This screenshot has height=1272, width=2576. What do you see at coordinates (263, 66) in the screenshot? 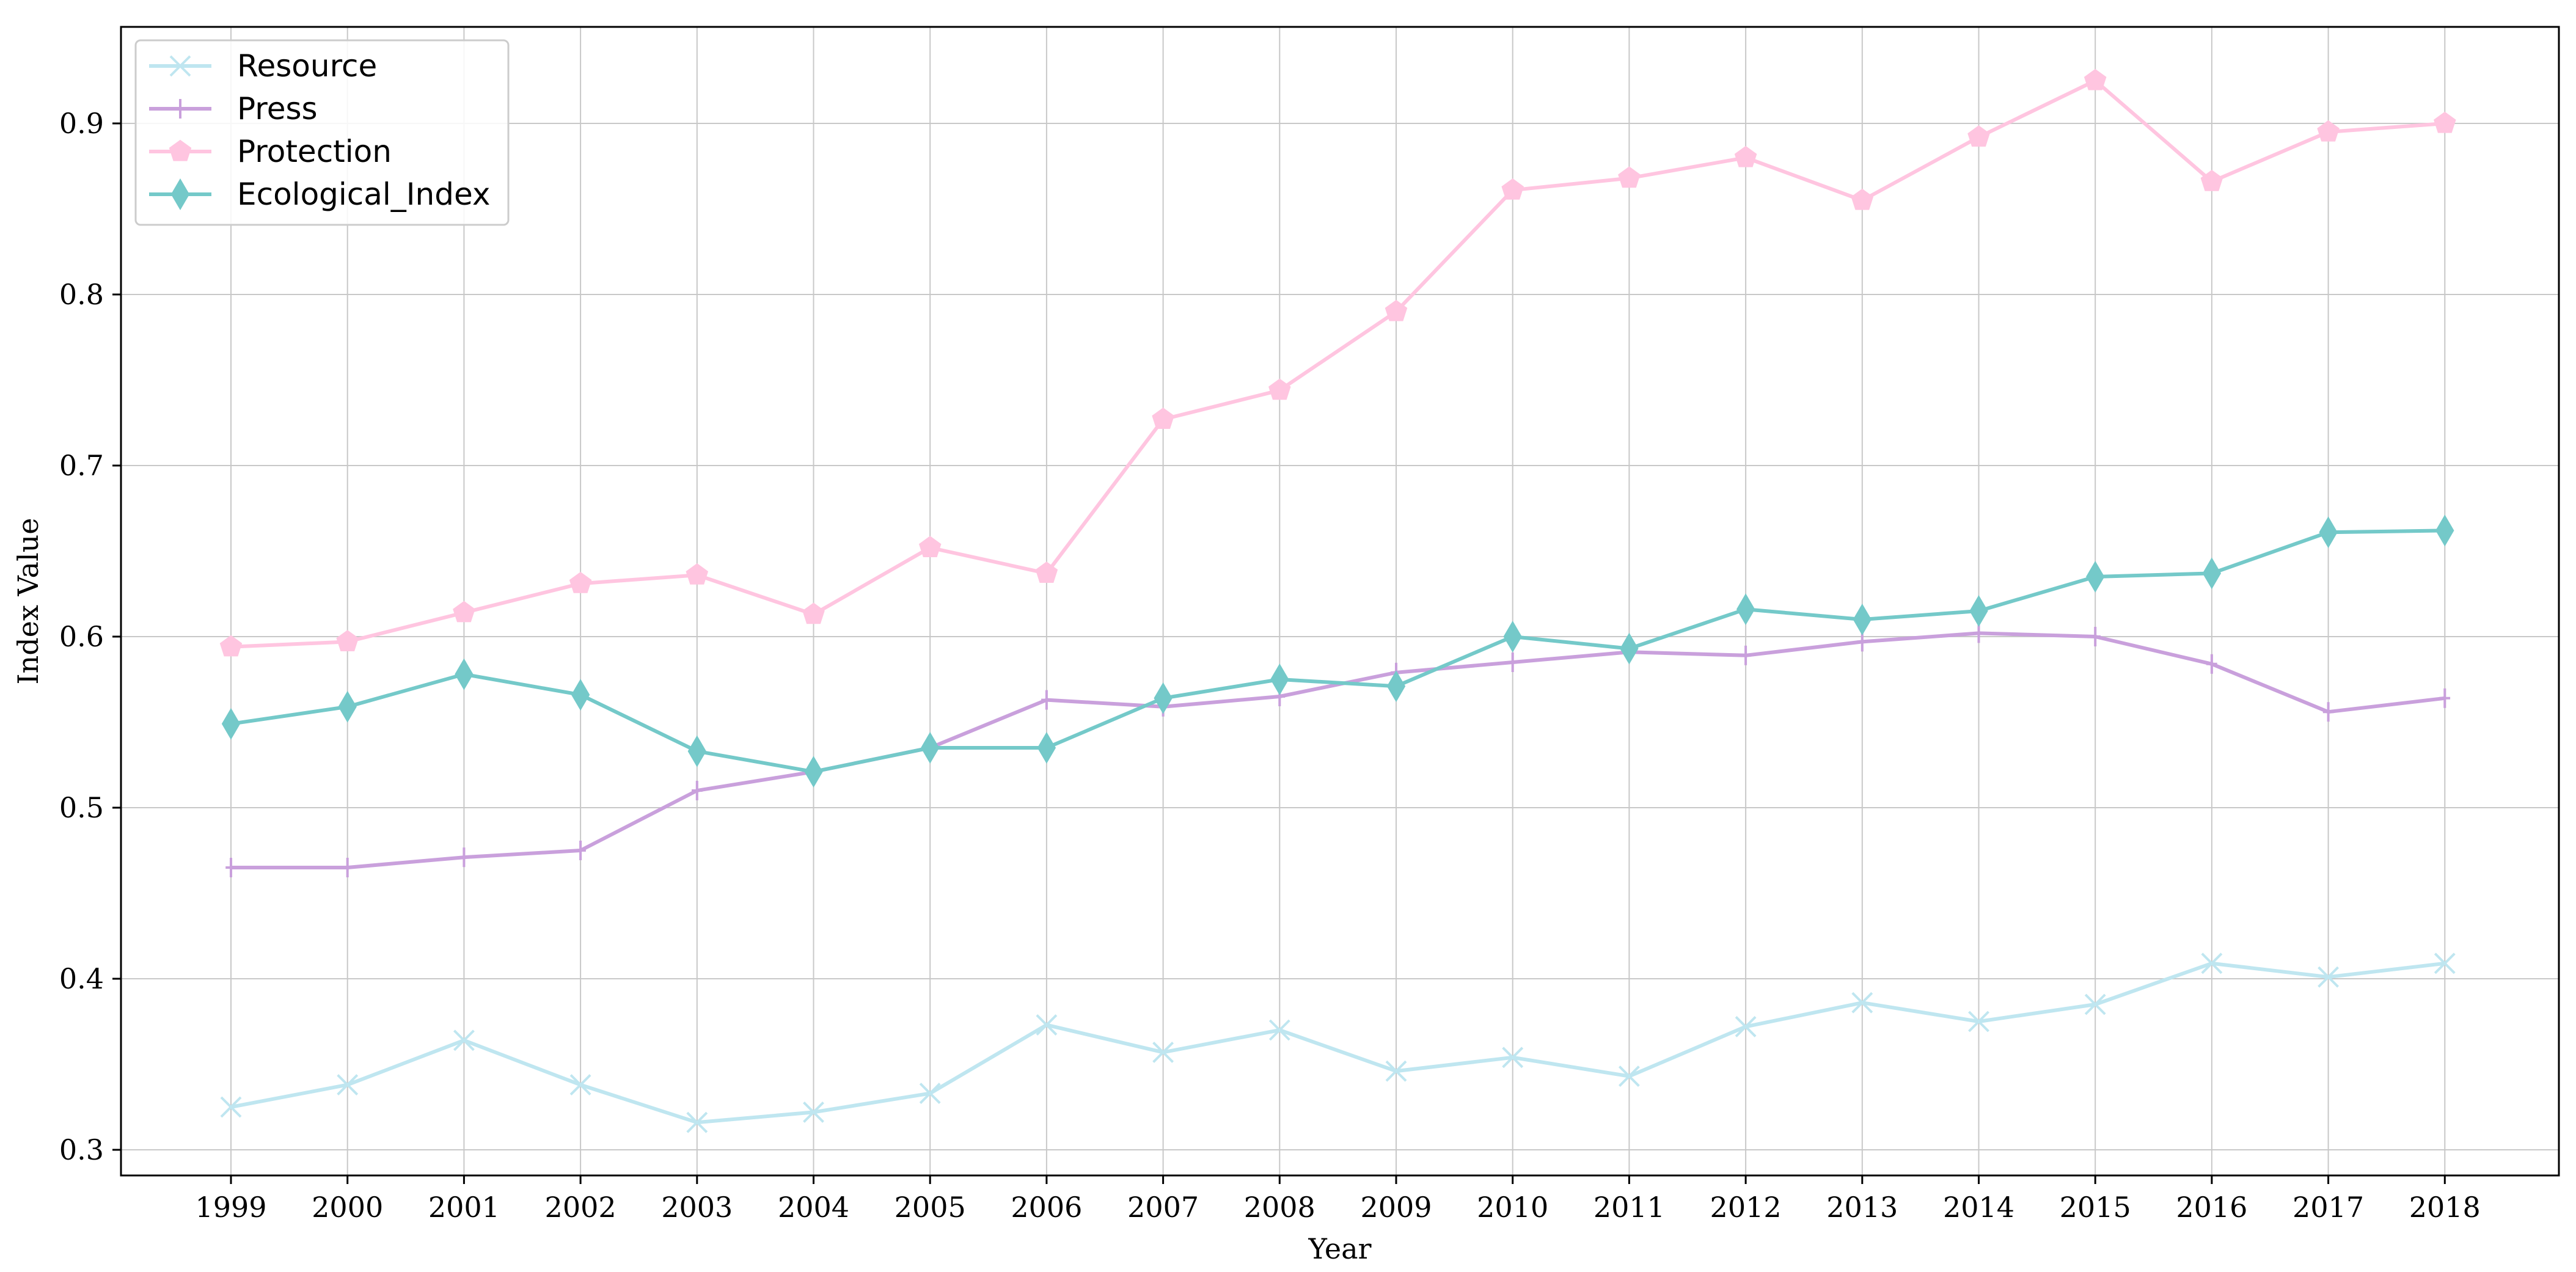
I see `legend-item: Resource` at bounding box center [263, 66].